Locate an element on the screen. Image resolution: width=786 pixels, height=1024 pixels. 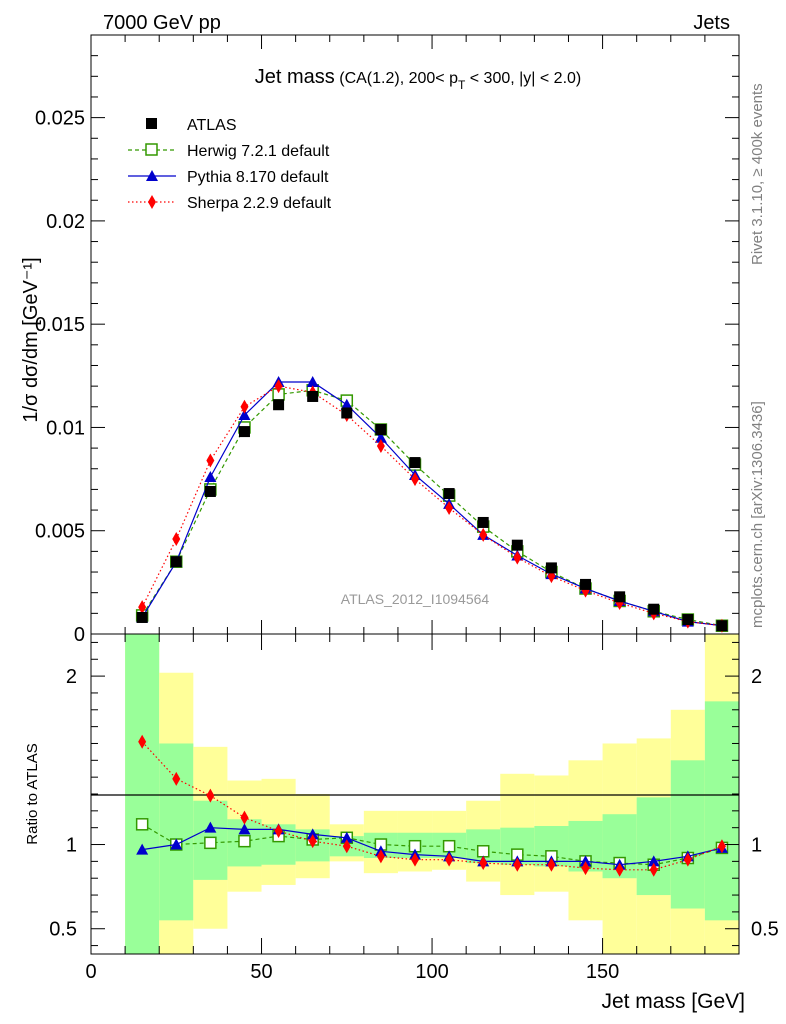
legend-item-herwig: Herwig 7.2.1 default is located at coordinates (229, 151).